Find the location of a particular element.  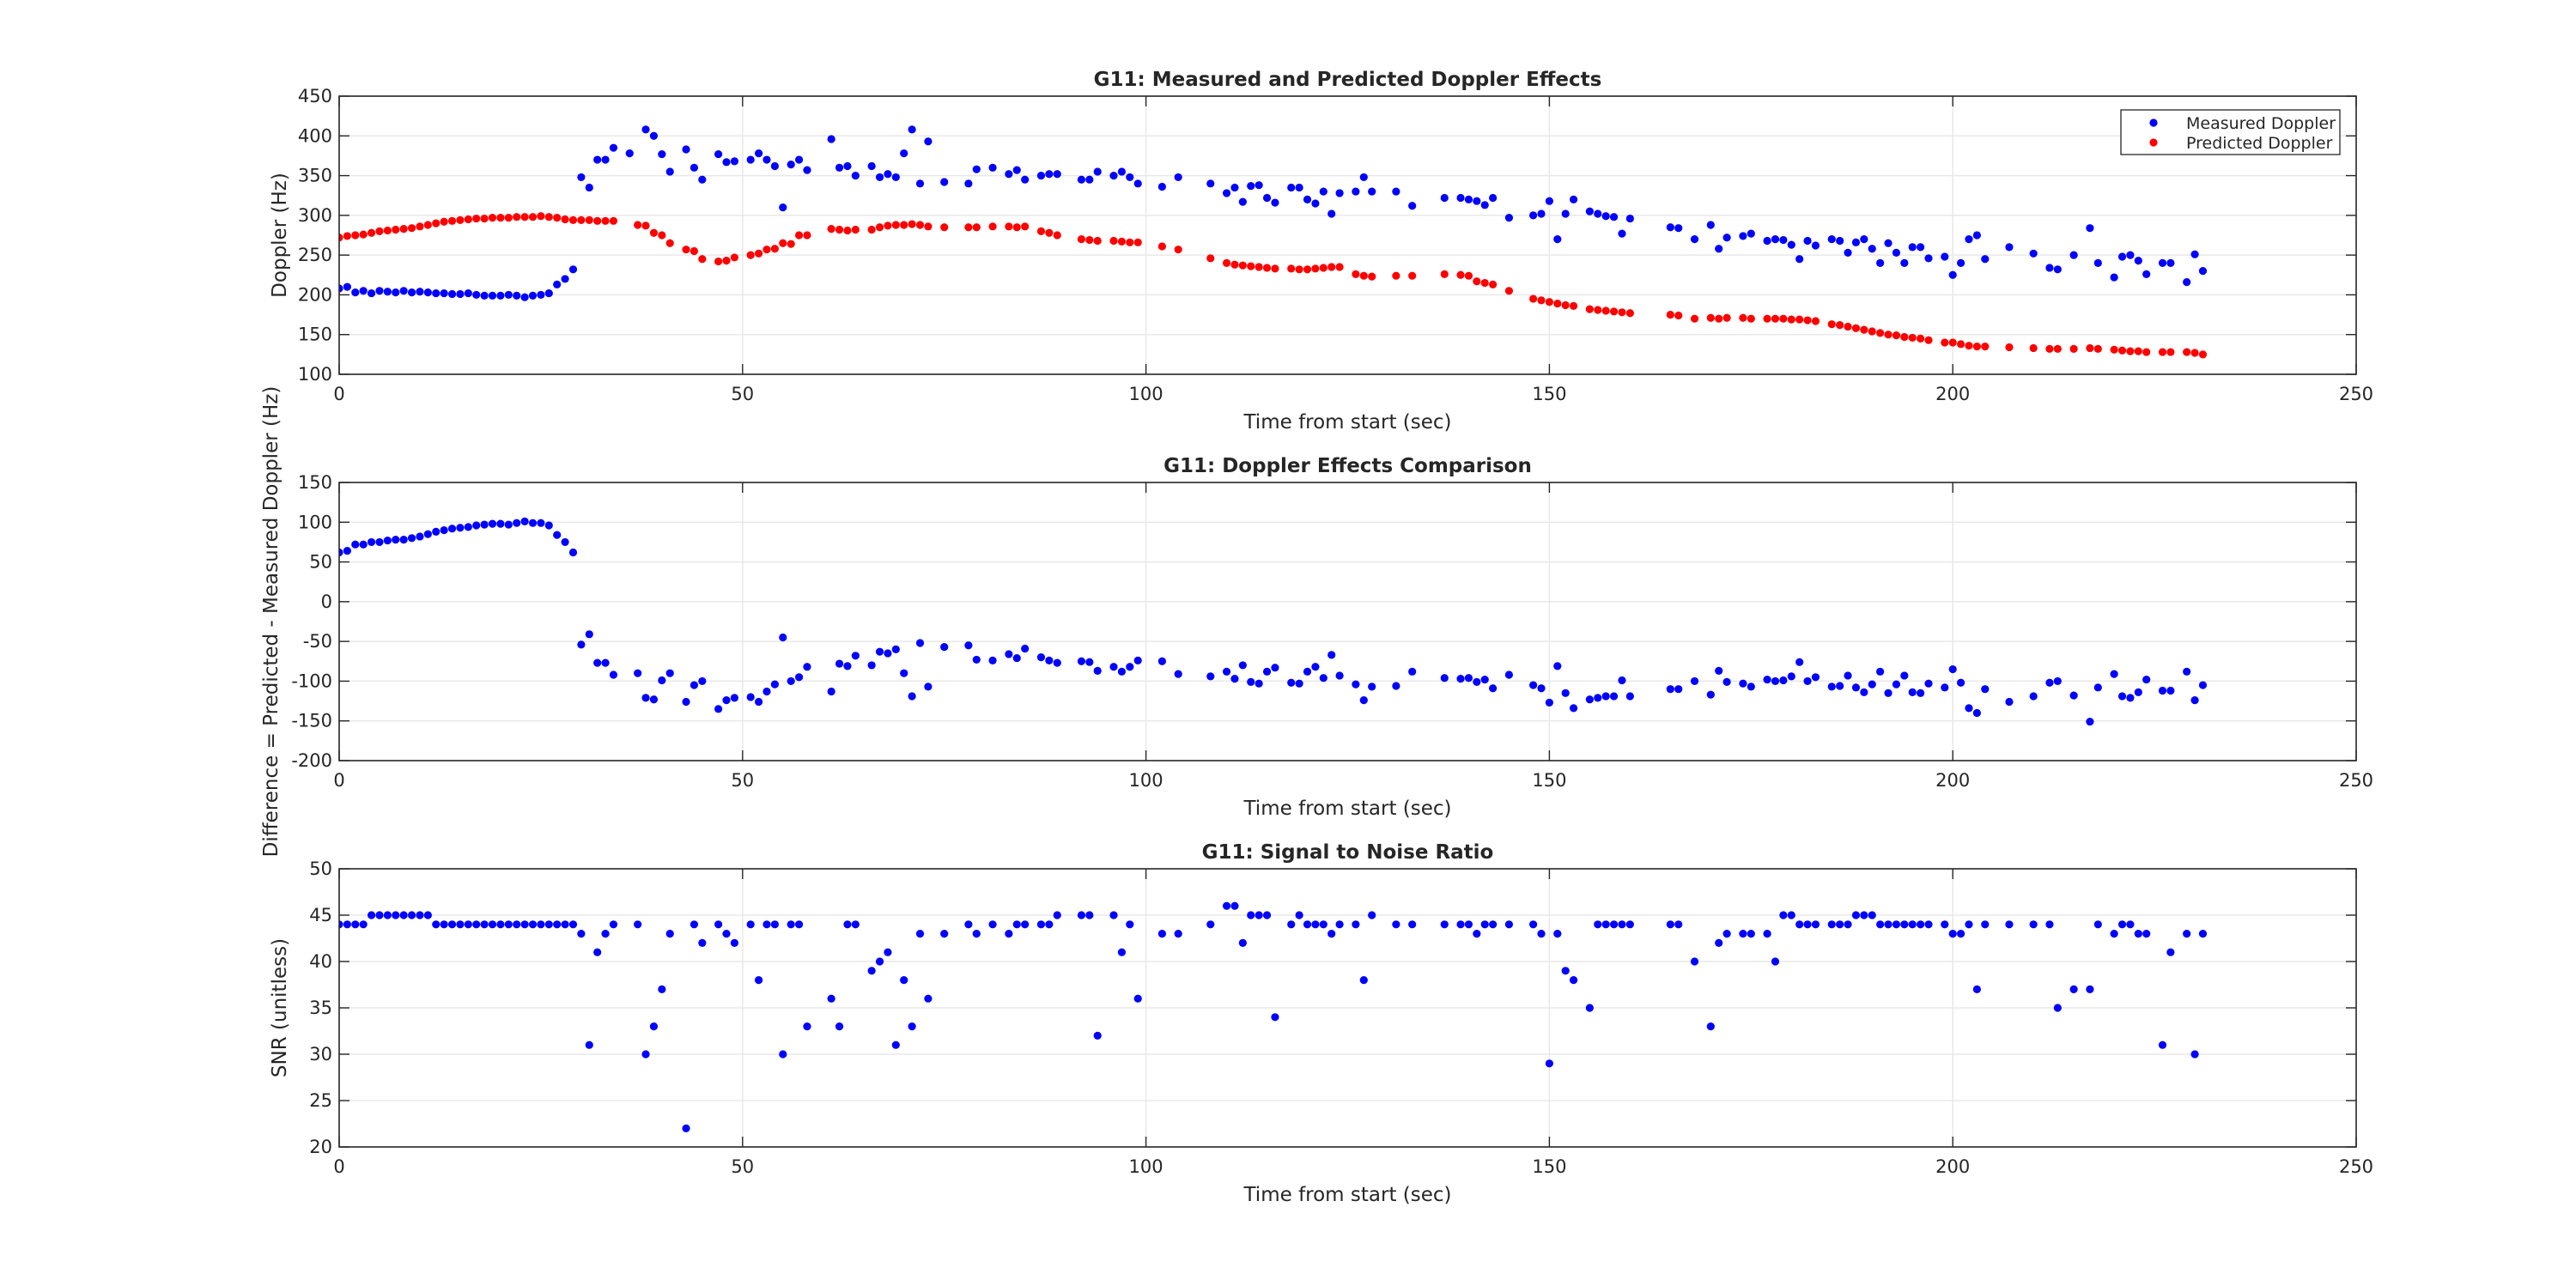

y-tick-label: 200 is located at coordinates (315, 295).